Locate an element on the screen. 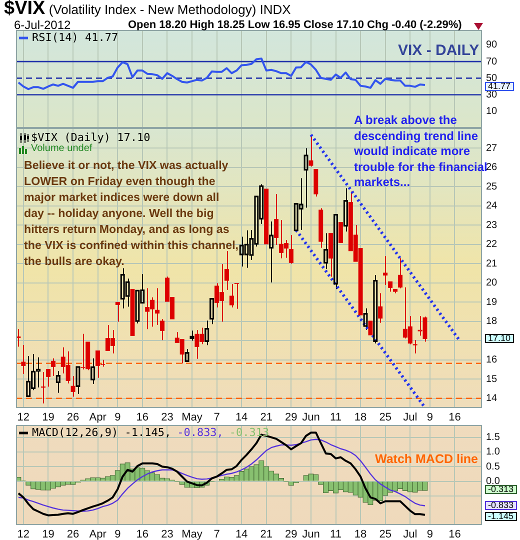 The width and height of the screenshot is (520, 540). annotation: VIX - DAILY is located at coordinates (439, 50).